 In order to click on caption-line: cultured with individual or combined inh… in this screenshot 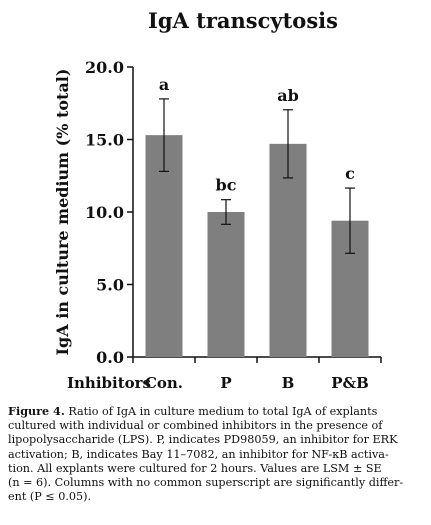, I will do `click(195, 426)`.